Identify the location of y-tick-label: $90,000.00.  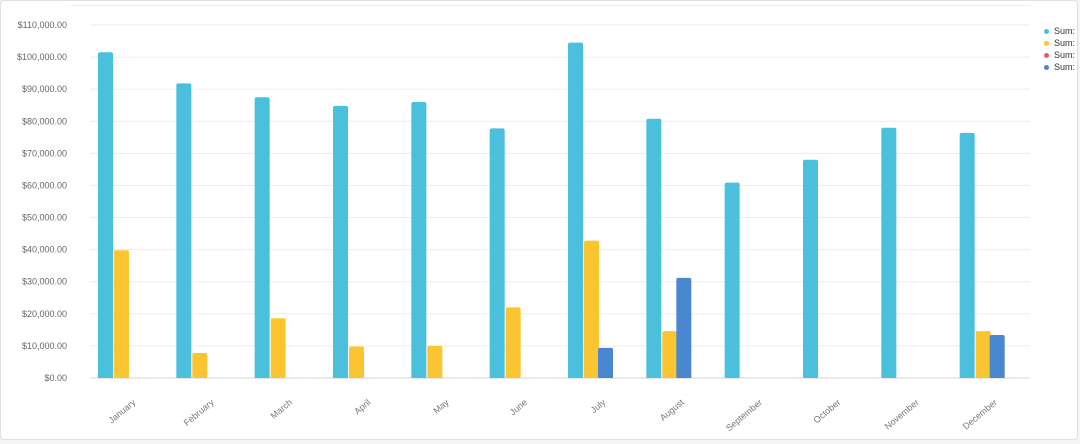
(44, 89).